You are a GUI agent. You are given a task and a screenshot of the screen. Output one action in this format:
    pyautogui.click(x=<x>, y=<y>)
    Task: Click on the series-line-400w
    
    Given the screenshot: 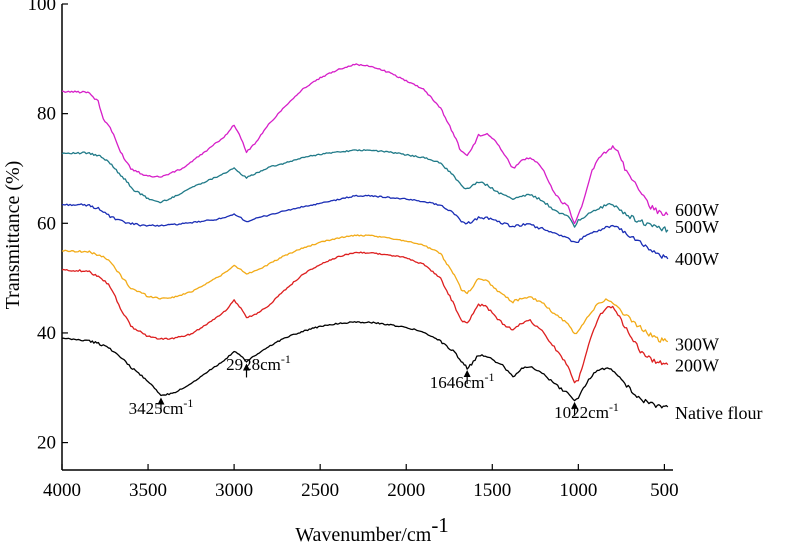 What is the action you would take?
    pyautogui.click(x=365, y=227)
    